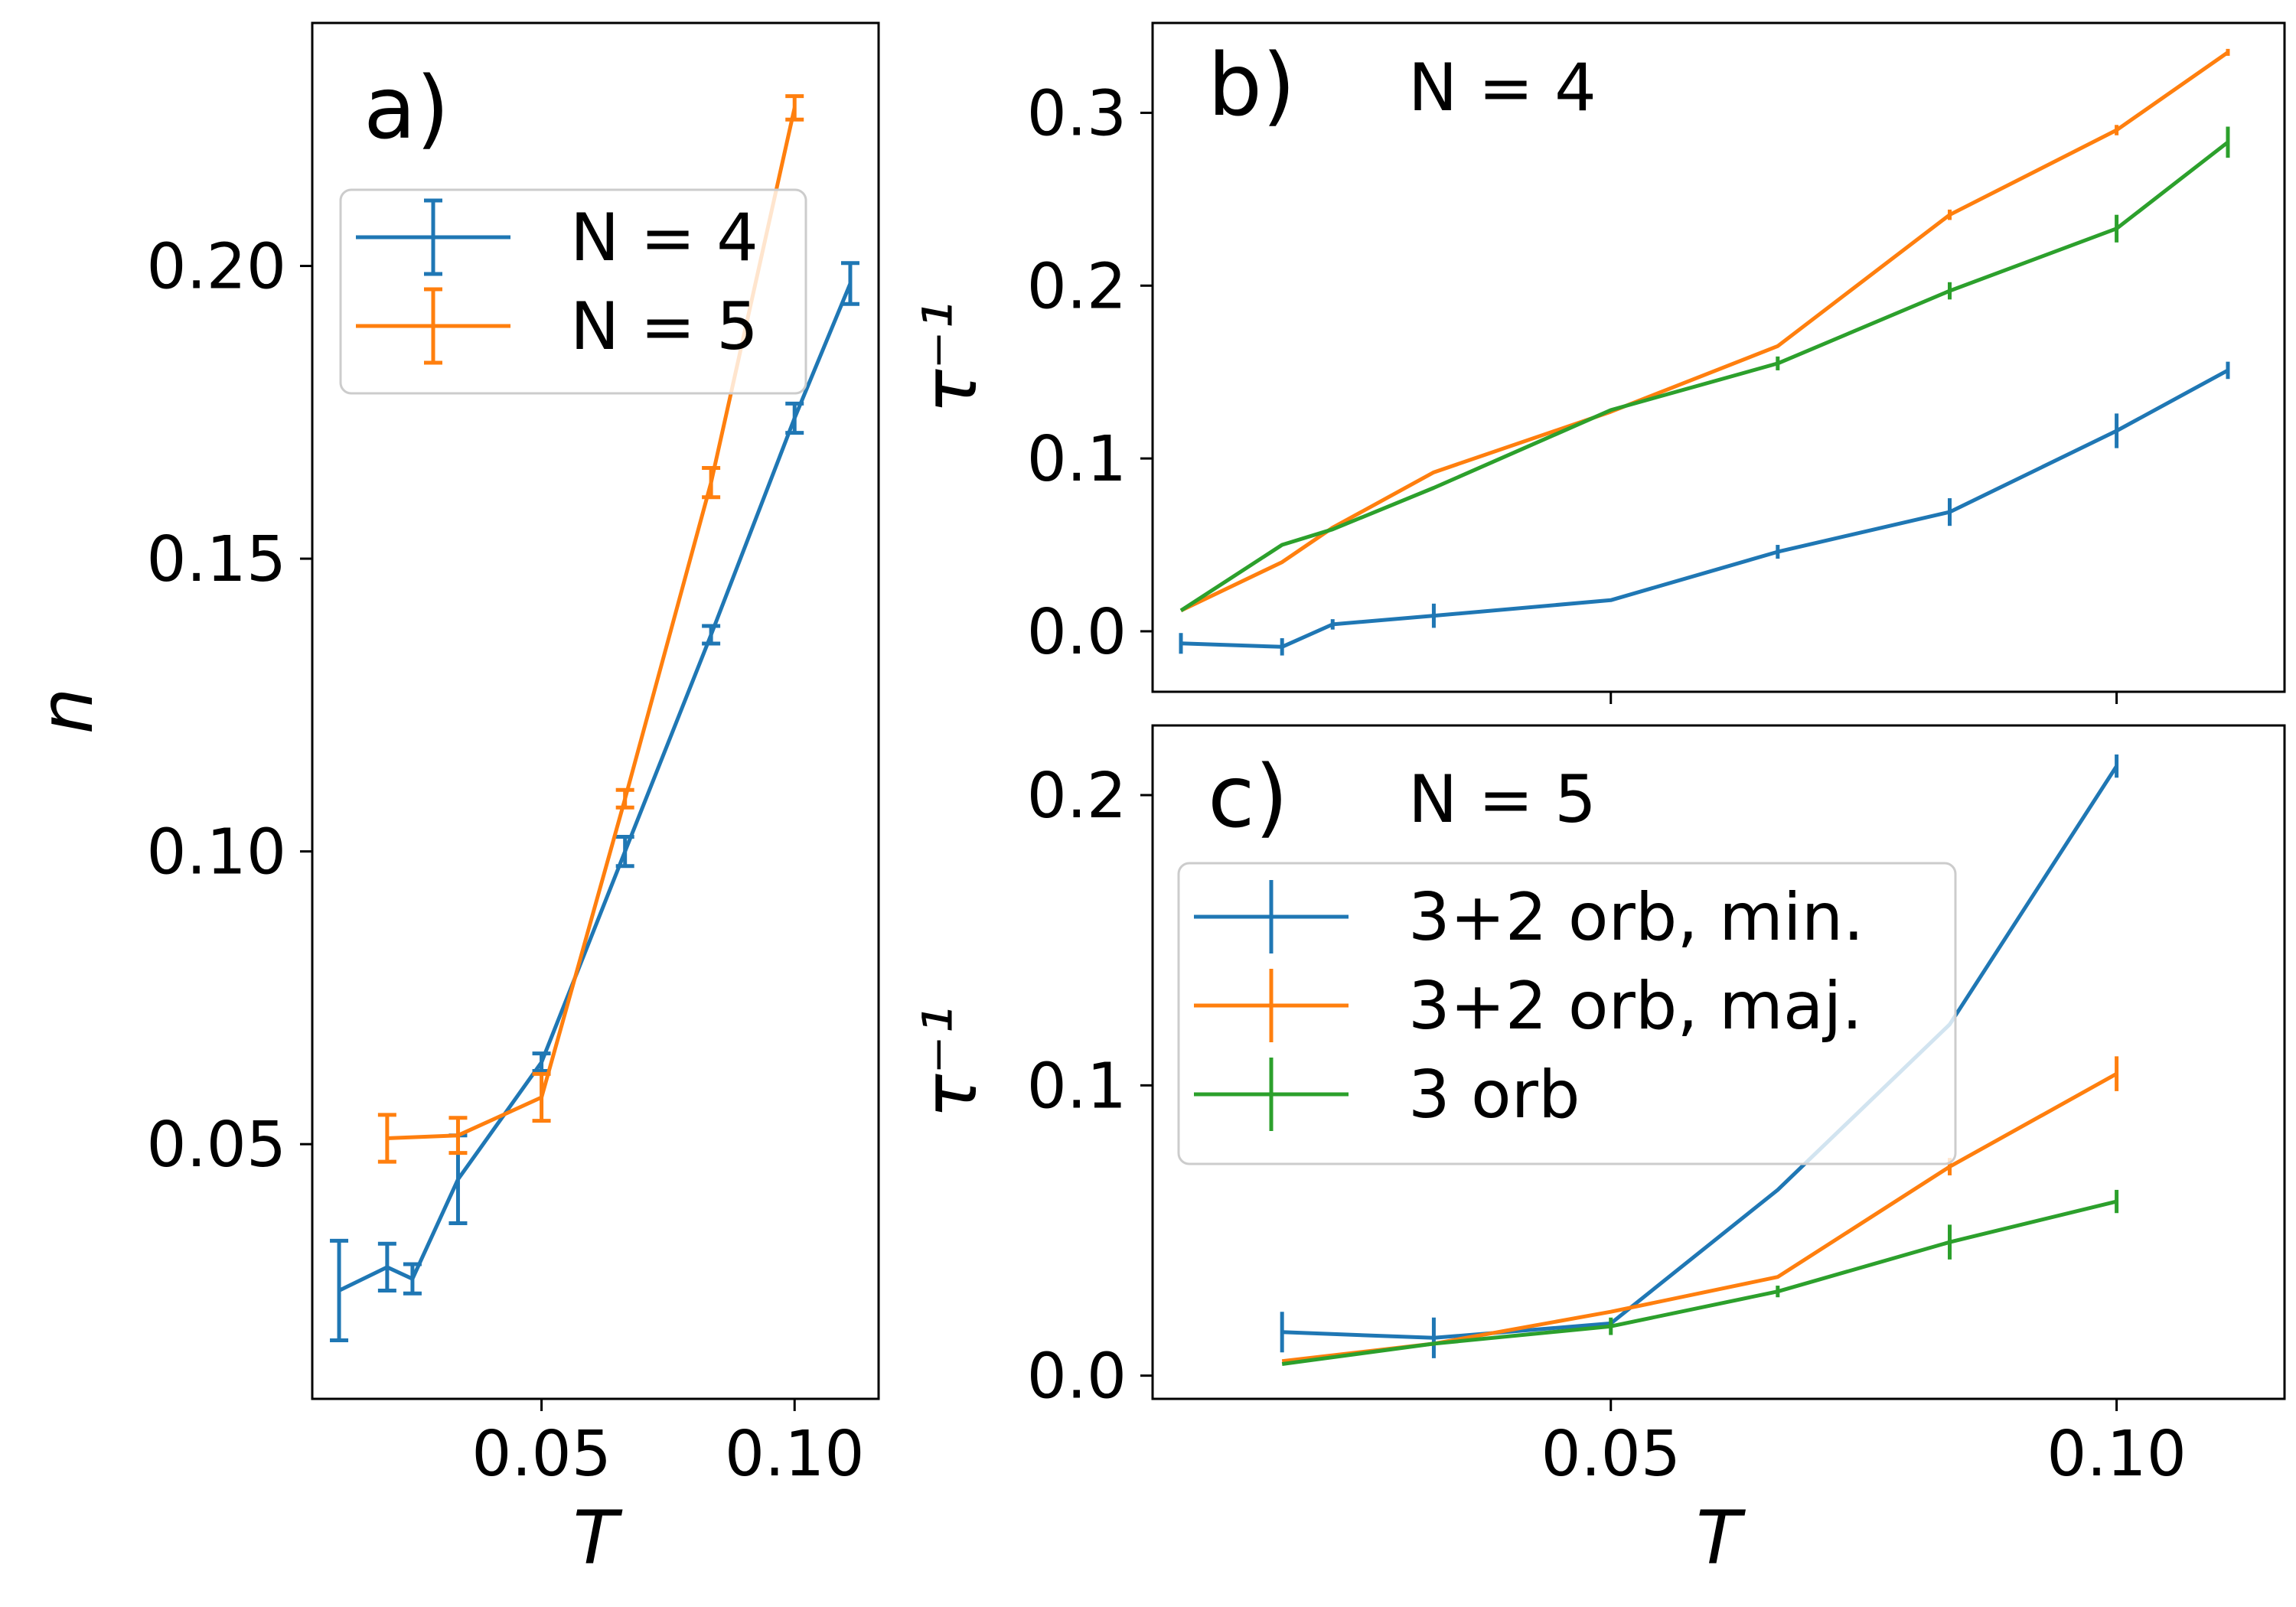 Image resolution: width=2296 pixels, height=1607 pixels. What do you see at coordinates (1502, 799) in the screenshot?
I see `panel-annotation-c: N = 5` at bounding box center [1502, 799].